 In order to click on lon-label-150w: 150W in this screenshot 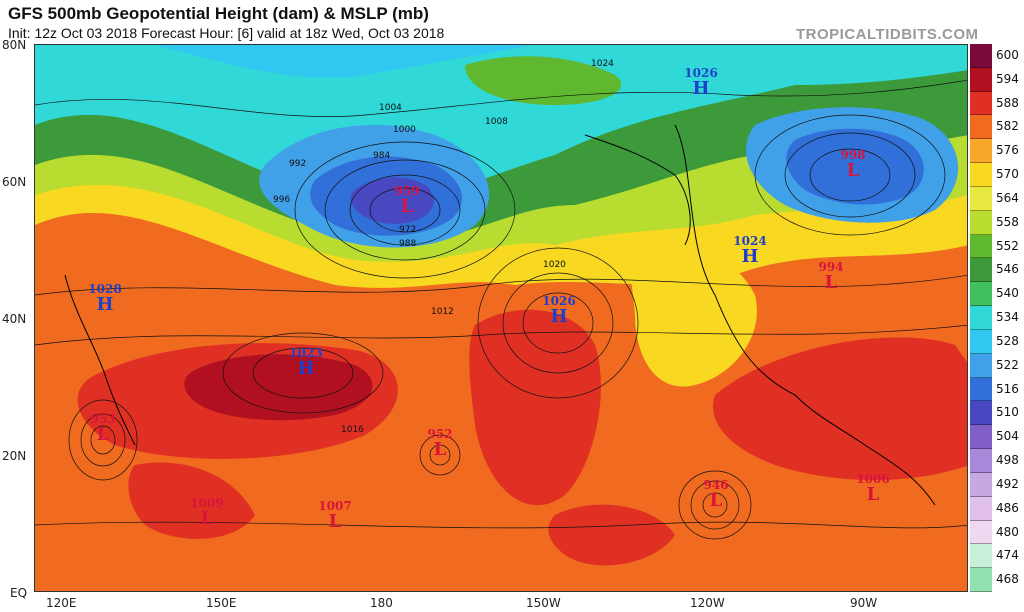, I will do `click(543, 603)`.